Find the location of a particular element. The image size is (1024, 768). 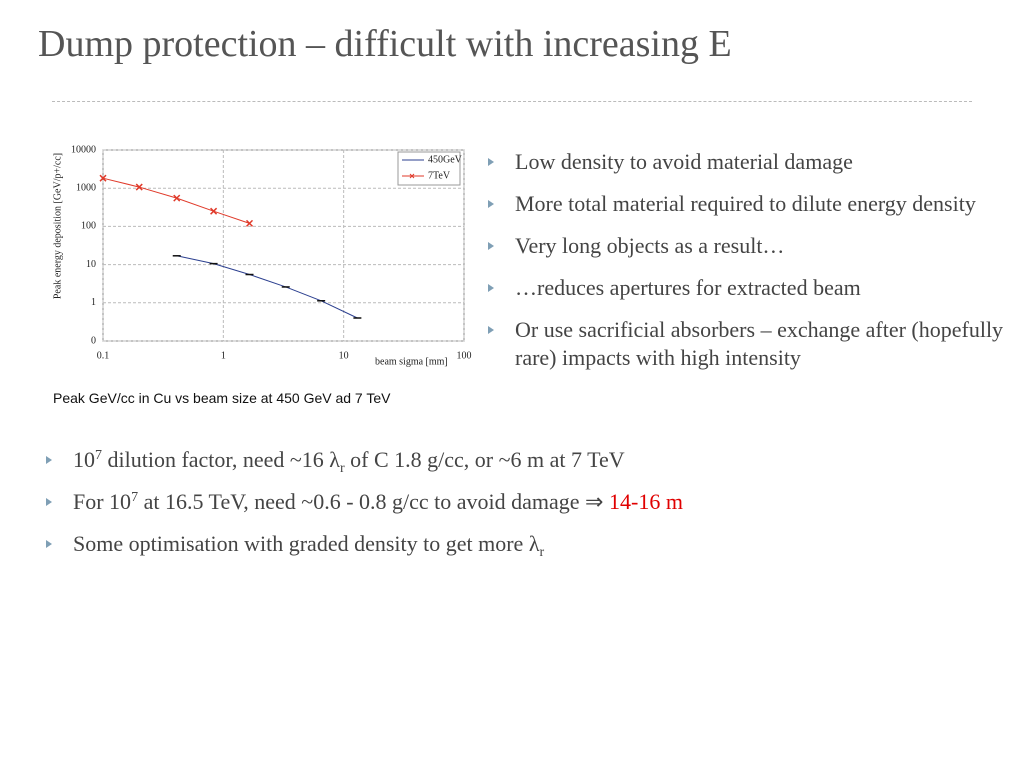

text: For 10 is located at coordinates (102, 501).